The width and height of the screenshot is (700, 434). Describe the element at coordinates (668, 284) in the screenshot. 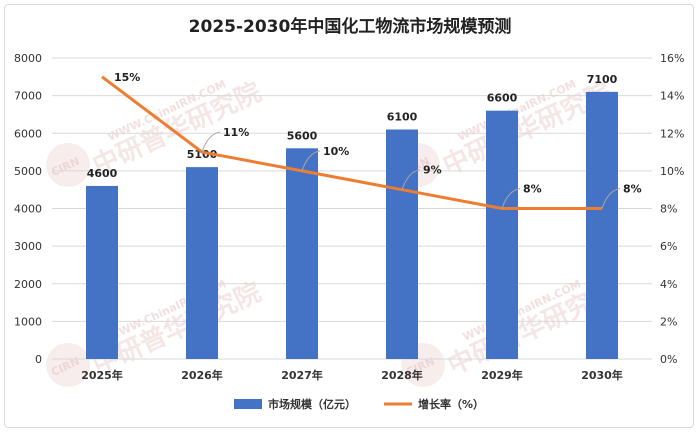

I see `y-right-tick-label: 4%` at that location.